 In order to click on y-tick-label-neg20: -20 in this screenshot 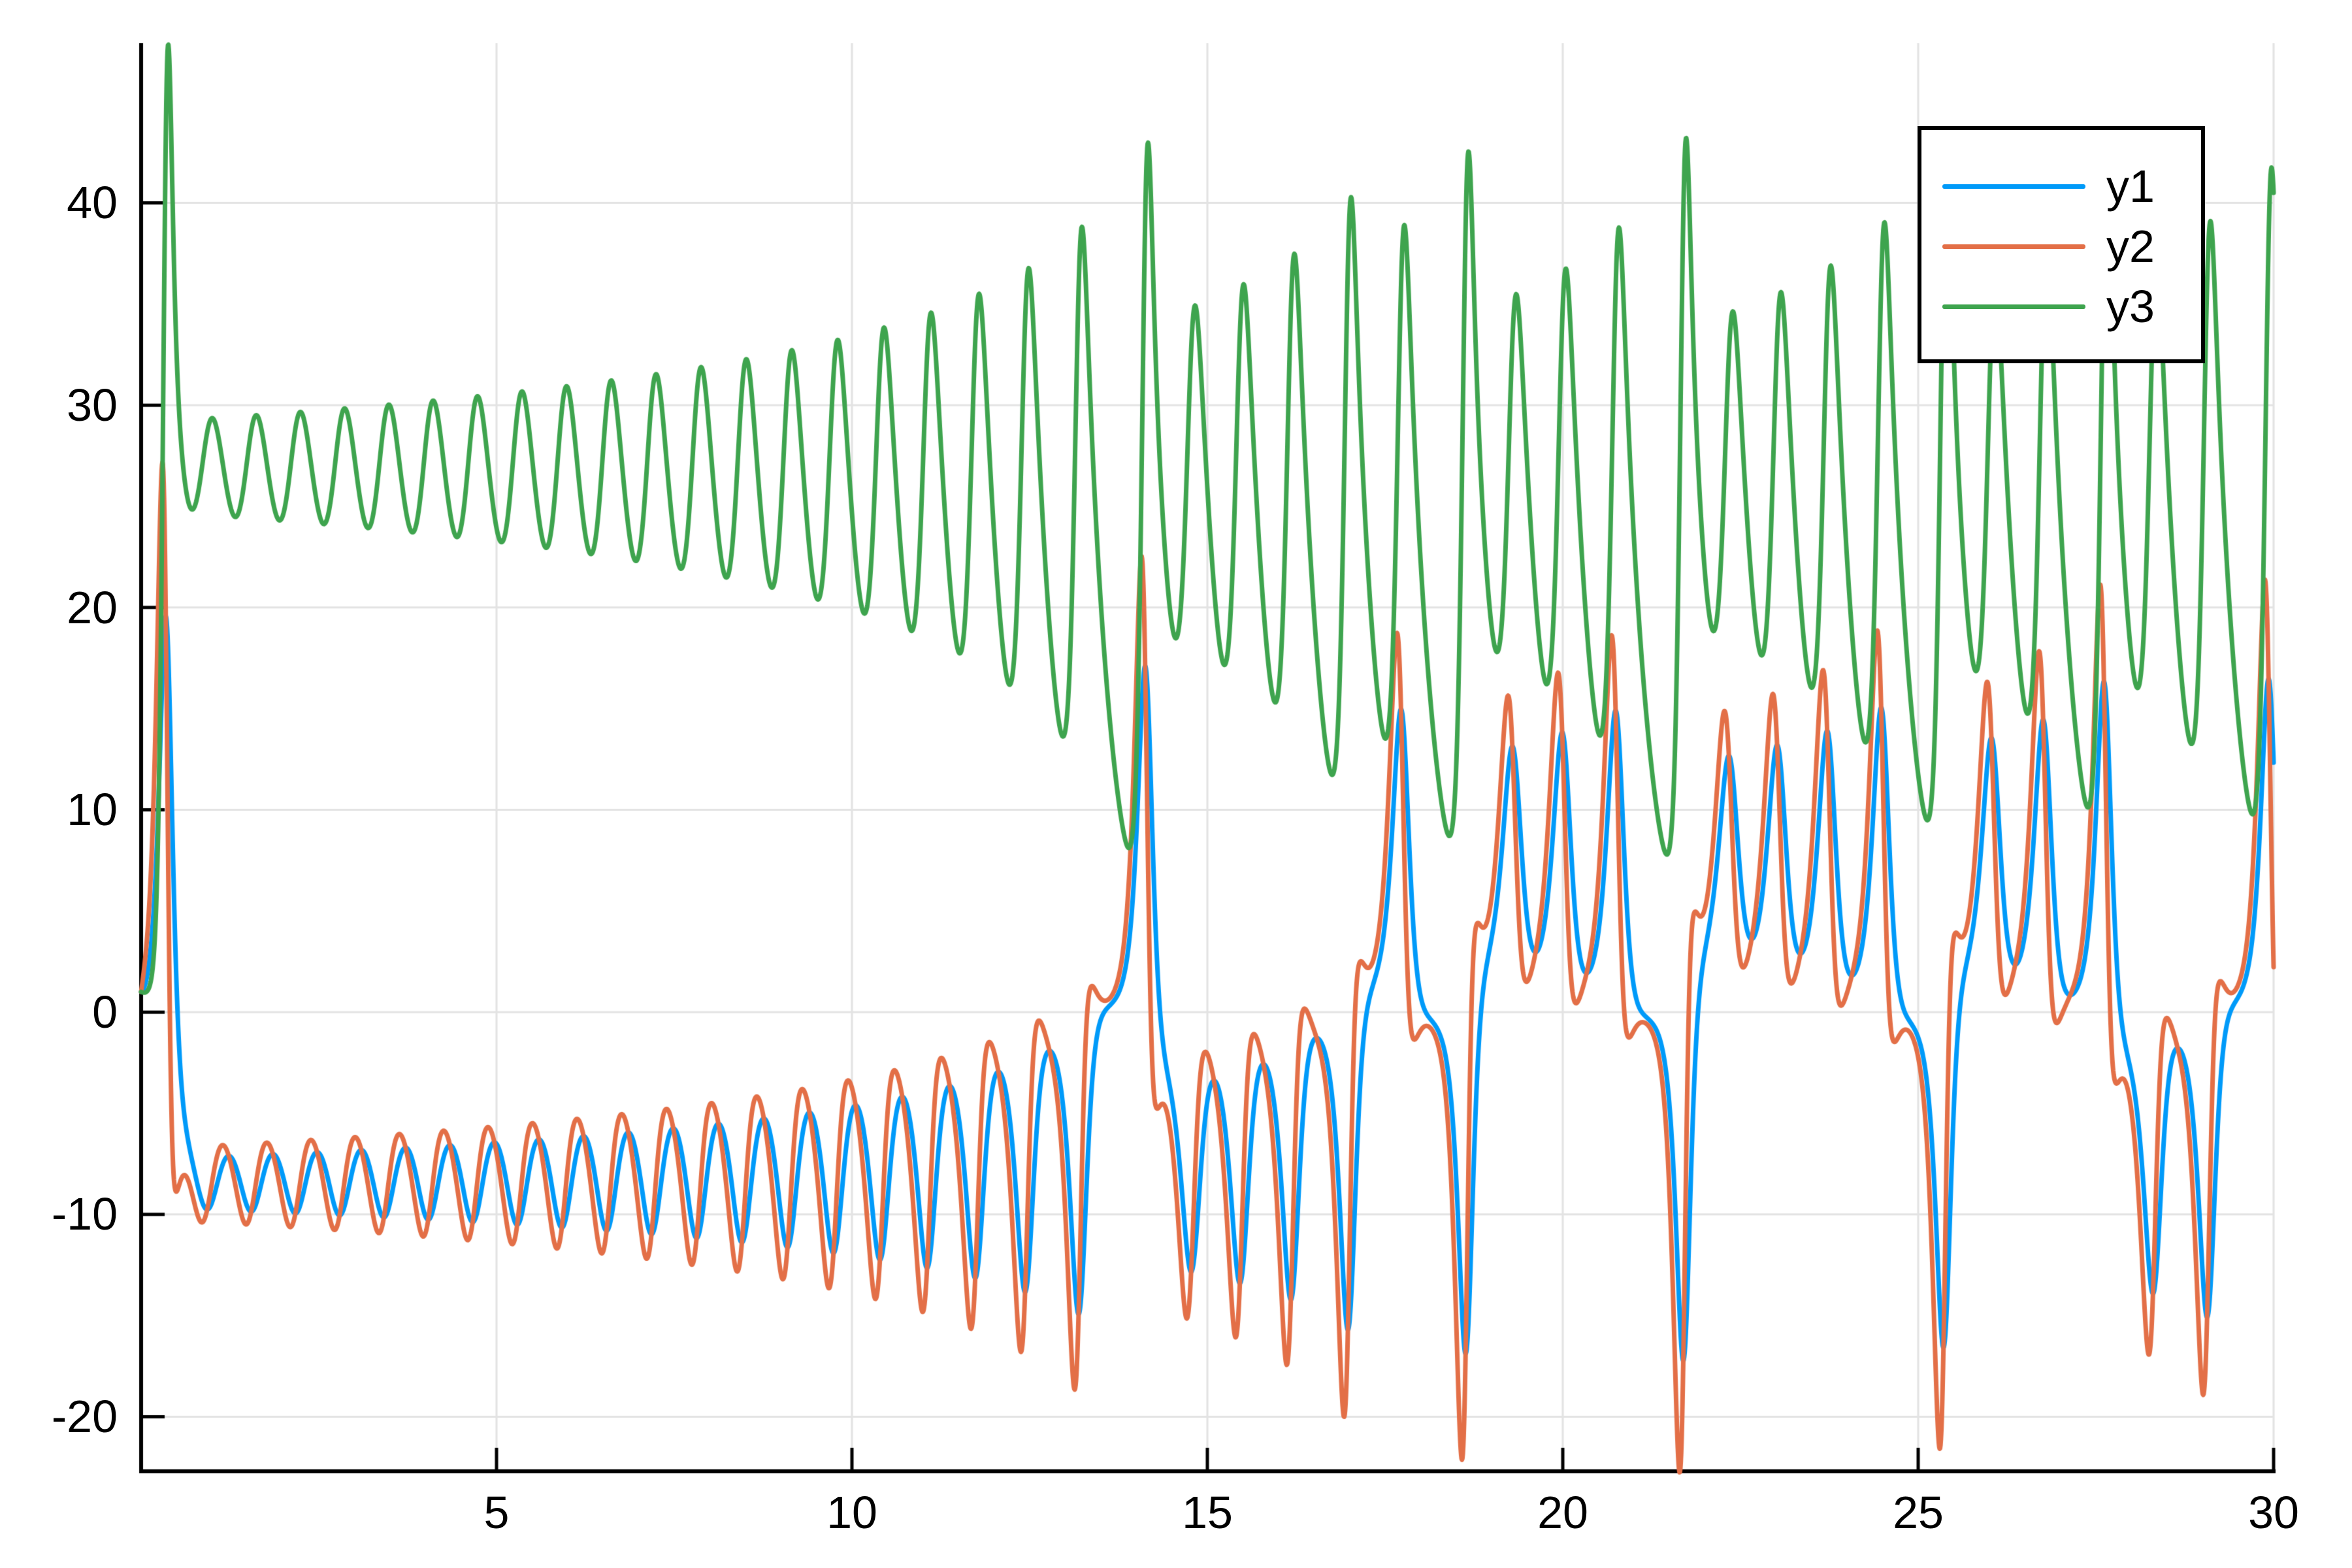, I will do `click(84, 1416)`.